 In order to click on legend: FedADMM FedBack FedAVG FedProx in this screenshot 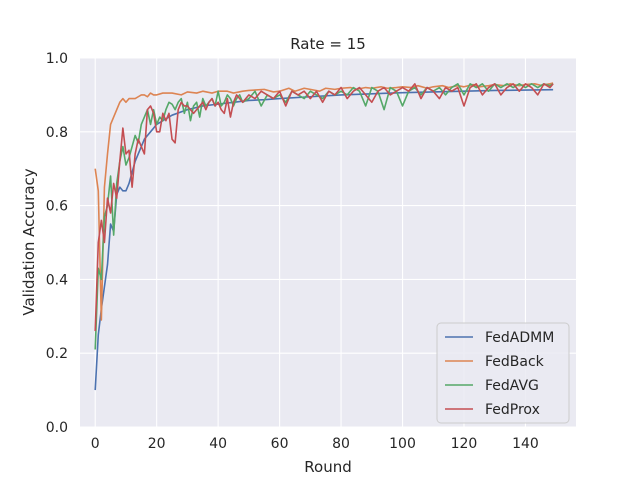, I will do `click(503, 373)`.